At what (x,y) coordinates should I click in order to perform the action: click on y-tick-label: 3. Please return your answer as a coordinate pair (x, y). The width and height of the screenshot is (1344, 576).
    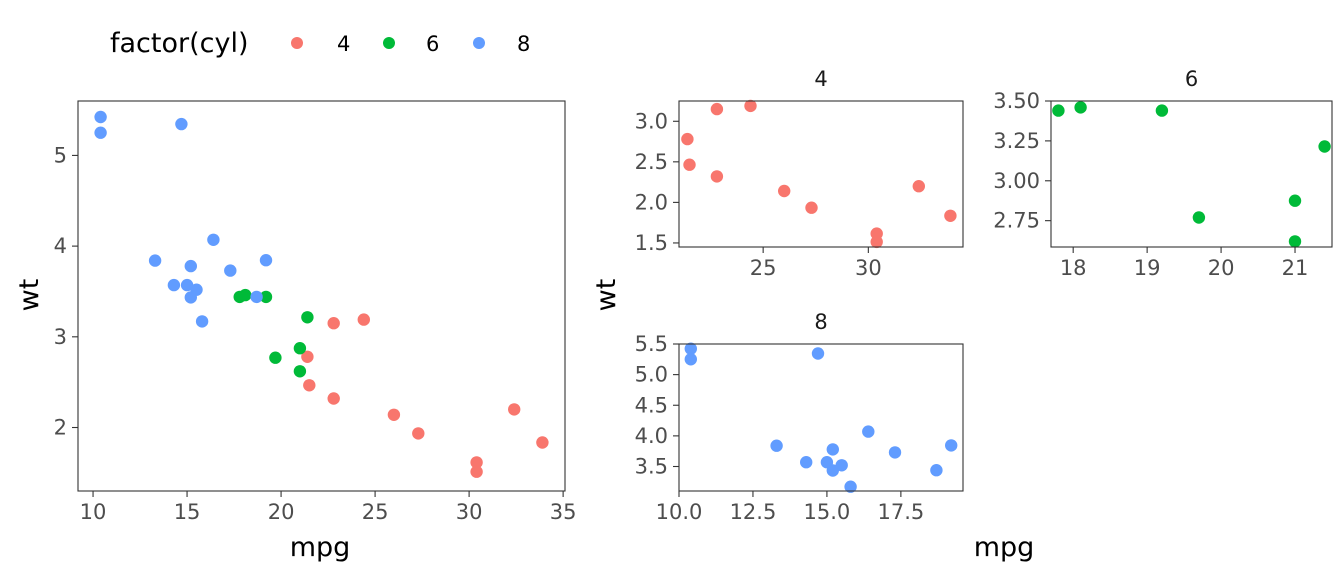
    Looking at the image, I should click on (60, 337).